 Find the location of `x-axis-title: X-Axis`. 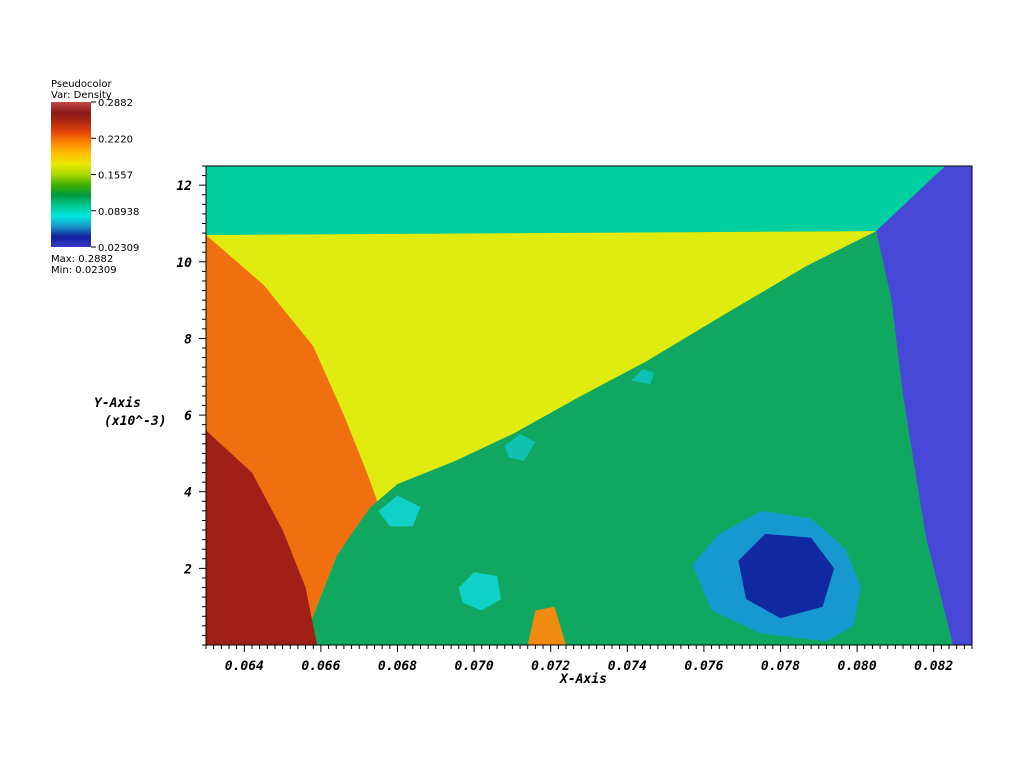

x-axis-title: X-Axis is located at coordinates (583, 679).